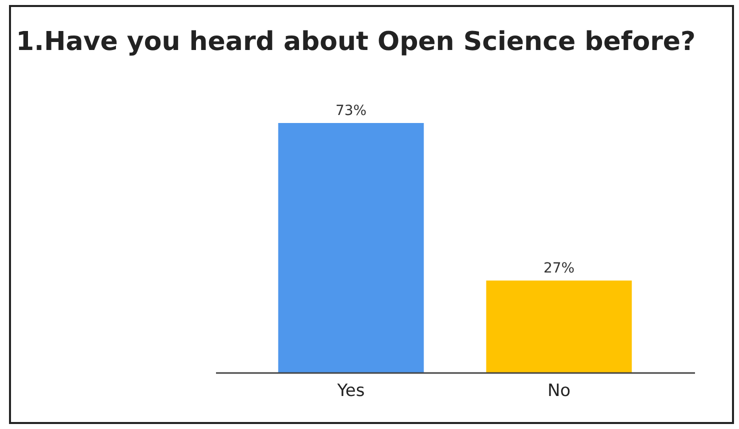 The height and width of the screenshot is (429, 739). Describe the element at coordinates (559, 391) in the screenshot. I see `x-tick-label: No` at that location.